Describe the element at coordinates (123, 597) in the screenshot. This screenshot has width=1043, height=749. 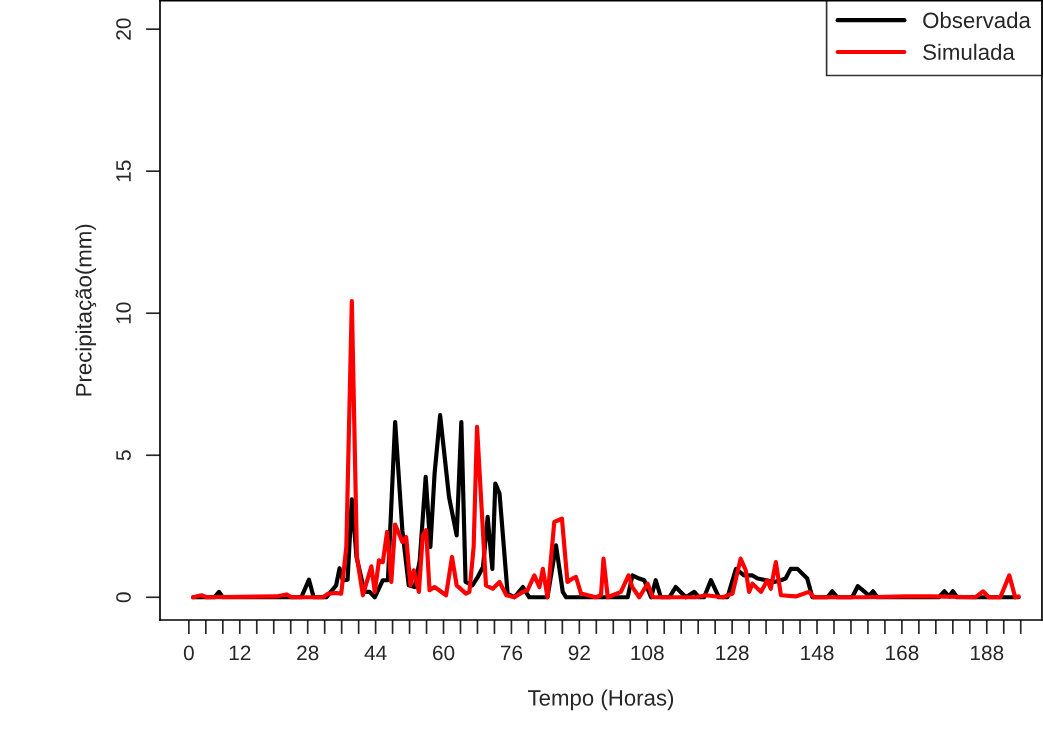
I see `y-tick-label: 0` at that location.